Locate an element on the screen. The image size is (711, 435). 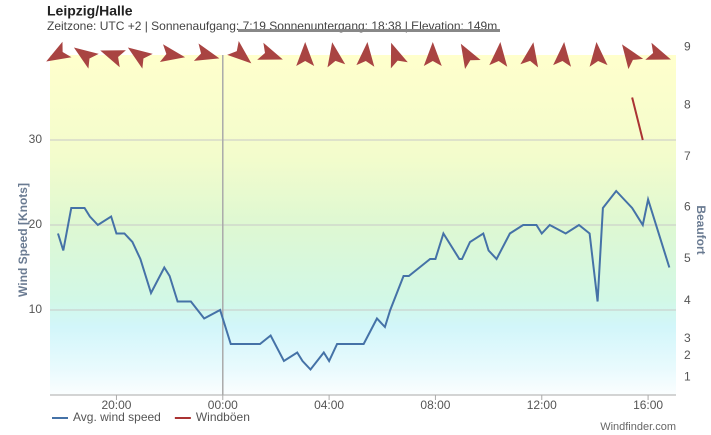
scroll-indicator is located at coordinates (369, 30).